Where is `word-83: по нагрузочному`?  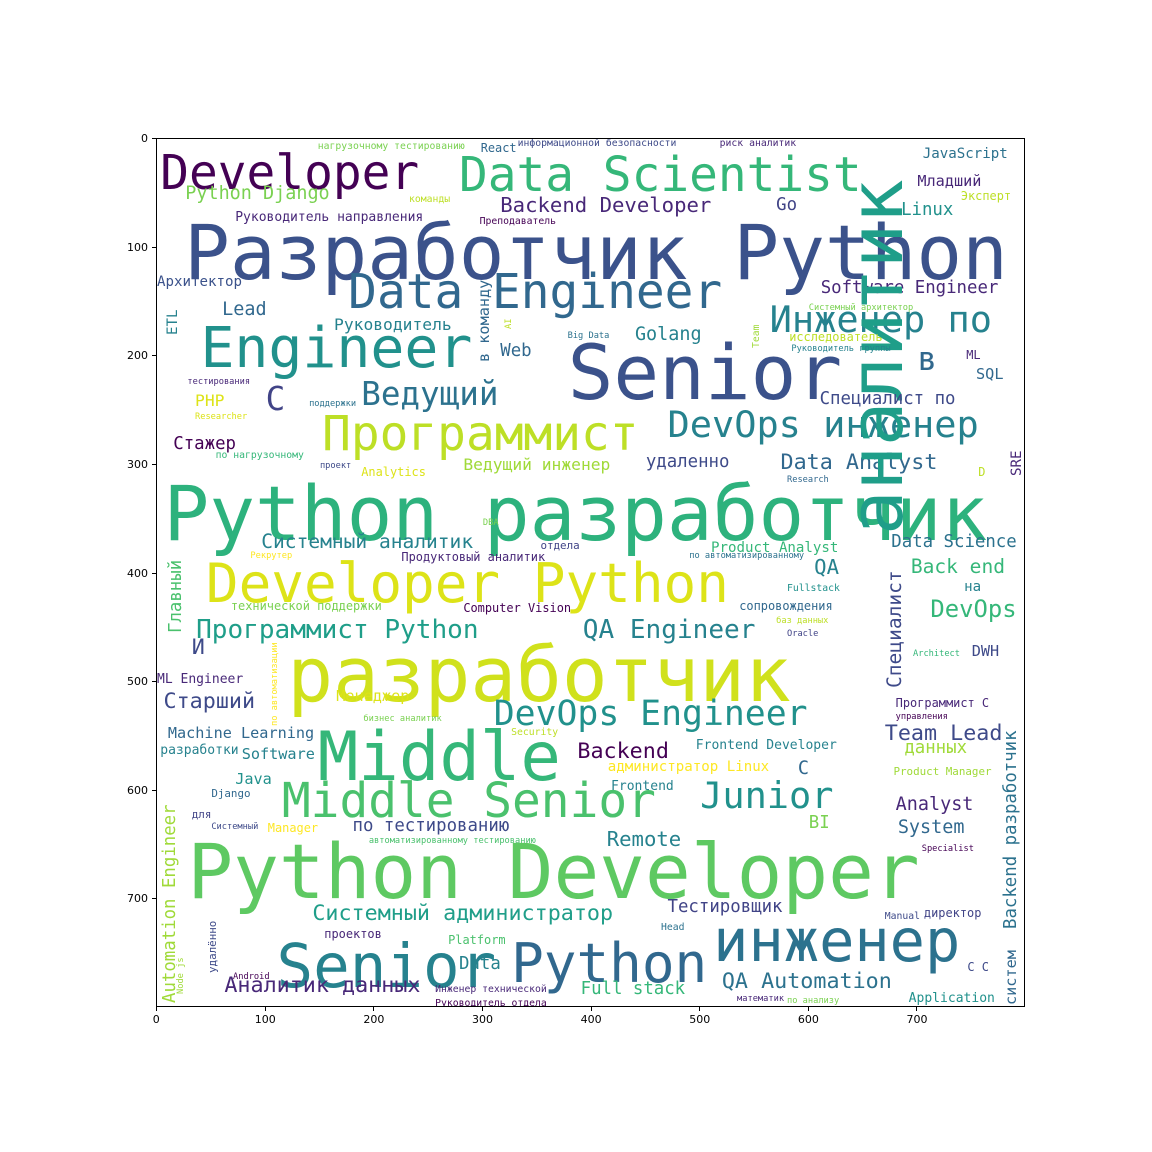
word-83: по нагрузочному is located at coordinates (259, 455).